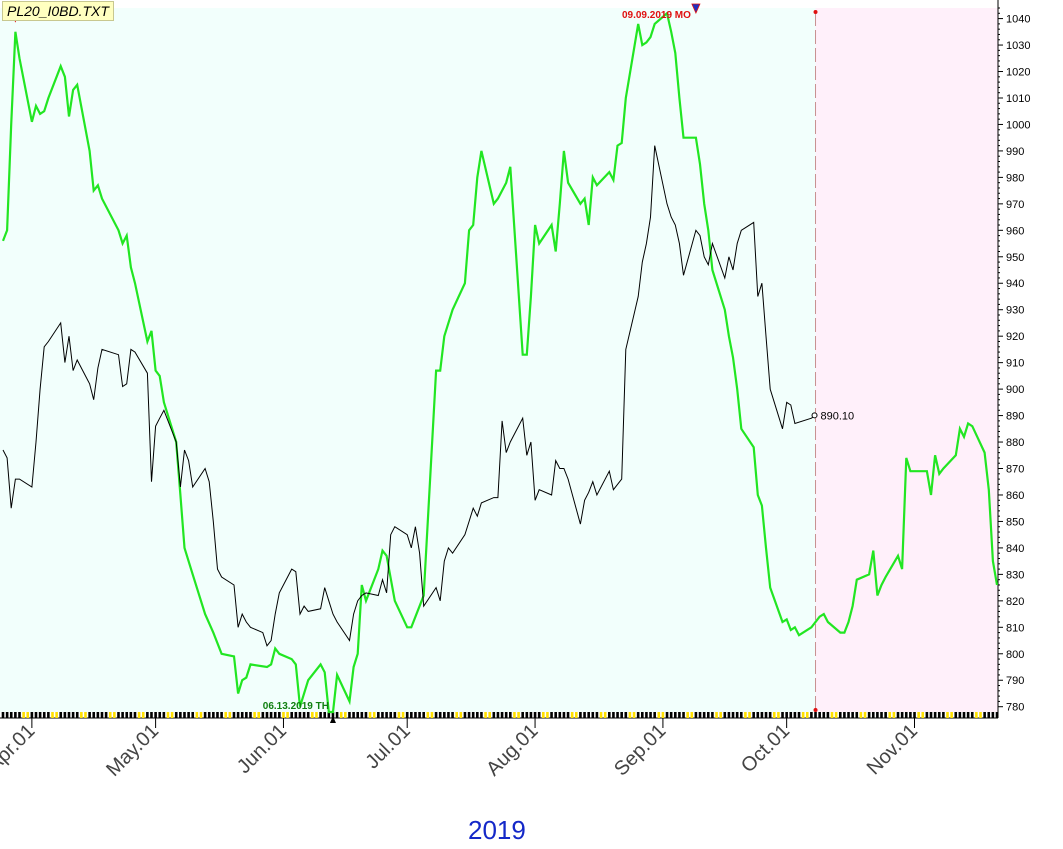  I want to click on last-value-label: 890.10, so click(838, 416).